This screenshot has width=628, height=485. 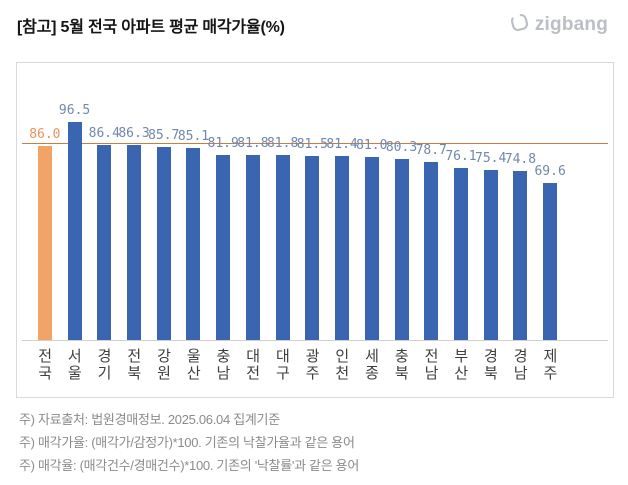 What do you see at coordinates (401, 147) in the screenshot?
I see `bar-value-충북: 80.3` at bounding box center [401, 147].